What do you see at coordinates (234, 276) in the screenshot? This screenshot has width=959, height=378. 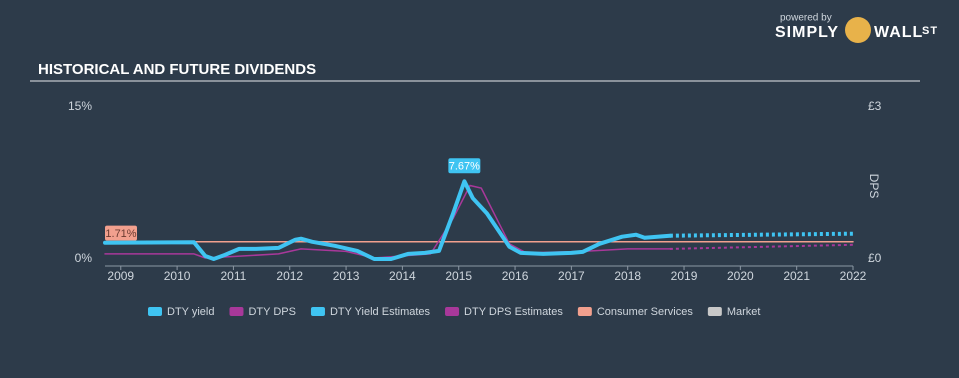 I see `x-tick-label: 2011` at bounding box center [234, 276].